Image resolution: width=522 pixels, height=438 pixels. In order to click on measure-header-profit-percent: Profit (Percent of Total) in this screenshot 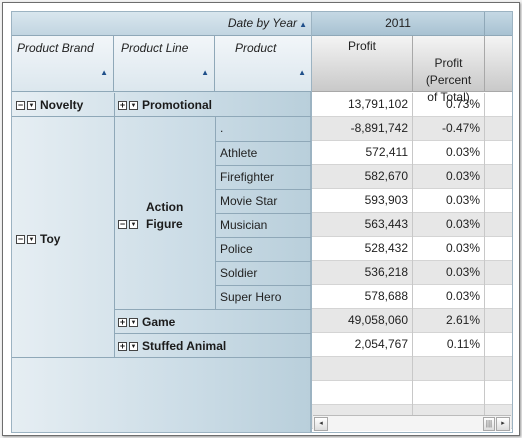, I will do `click(449, 70)`.